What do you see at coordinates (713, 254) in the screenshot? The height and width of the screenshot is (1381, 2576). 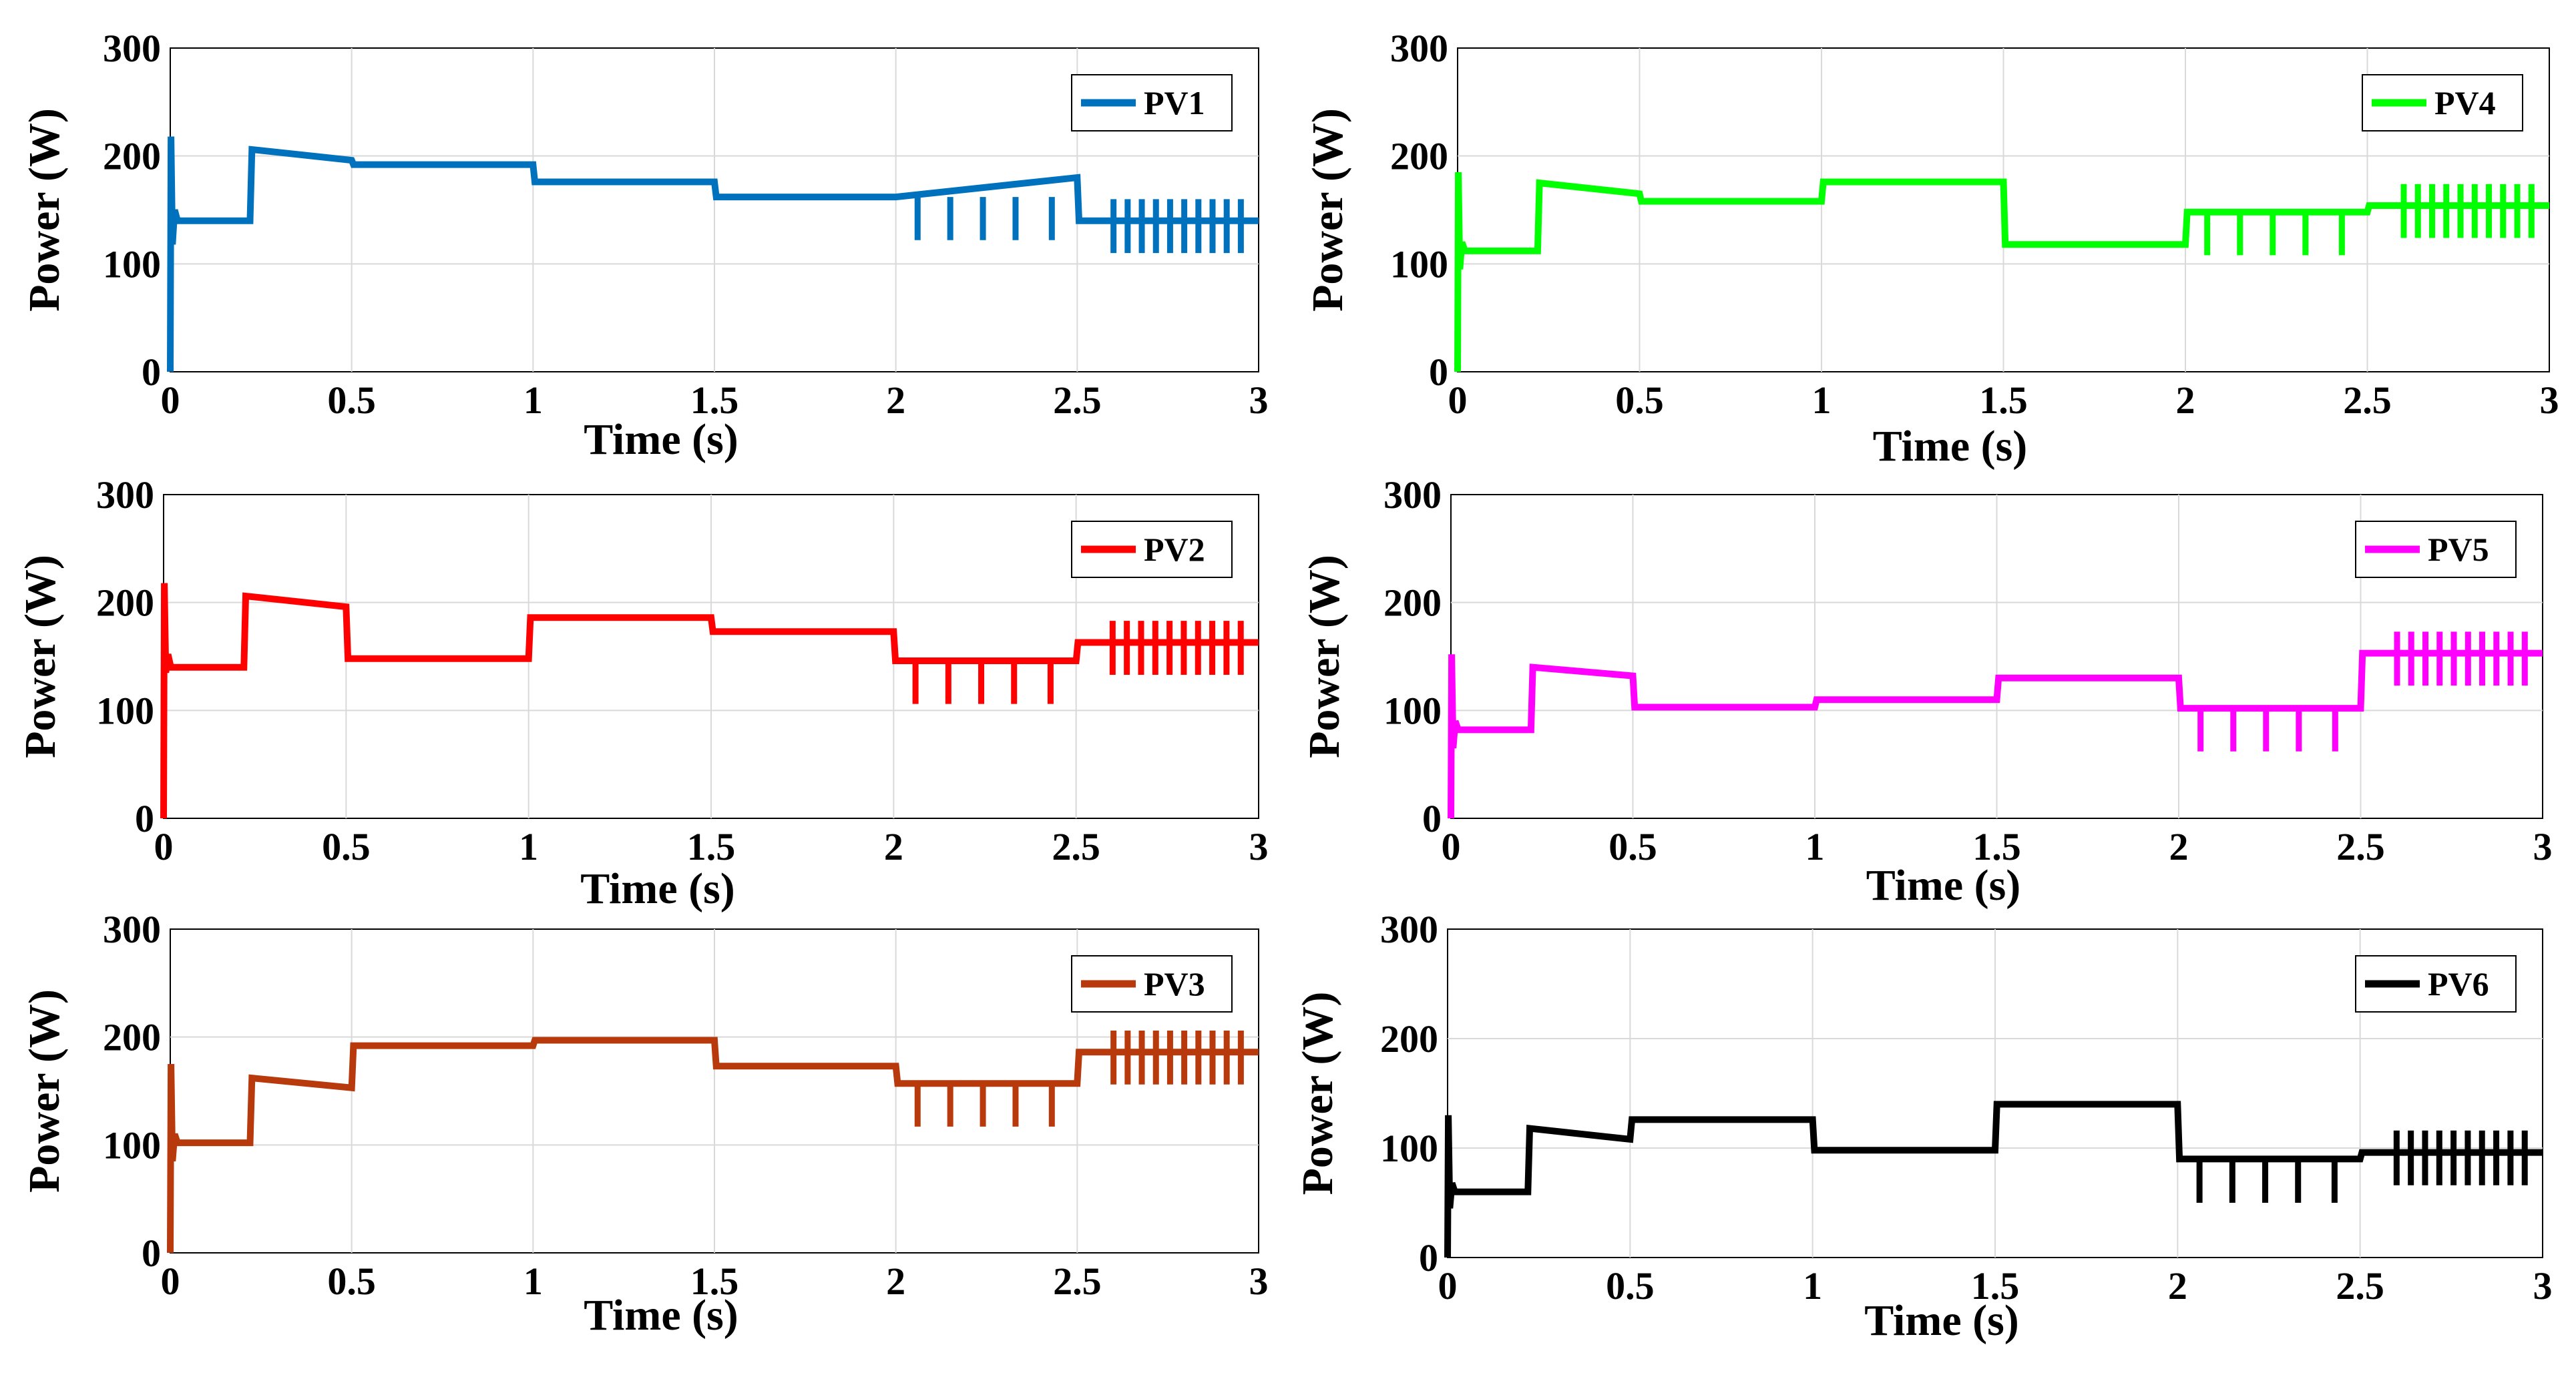 I see `series-line-pv1` at bounding box center [713, 254].